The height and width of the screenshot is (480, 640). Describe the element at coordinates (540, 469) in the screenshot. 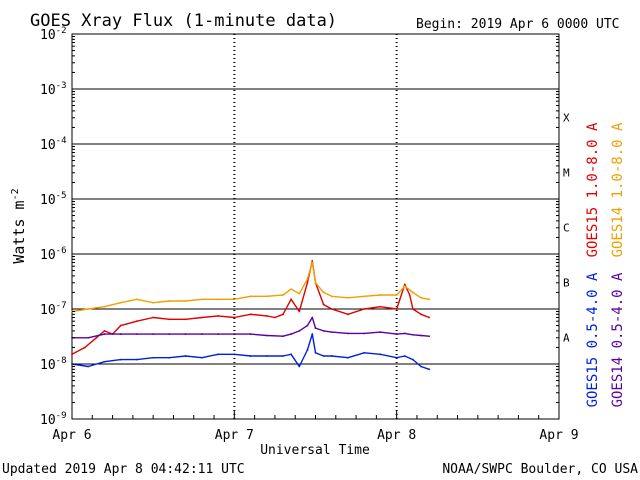

I see `credit-text: NOAA/SWPC Boulder, CO USA` at that location.